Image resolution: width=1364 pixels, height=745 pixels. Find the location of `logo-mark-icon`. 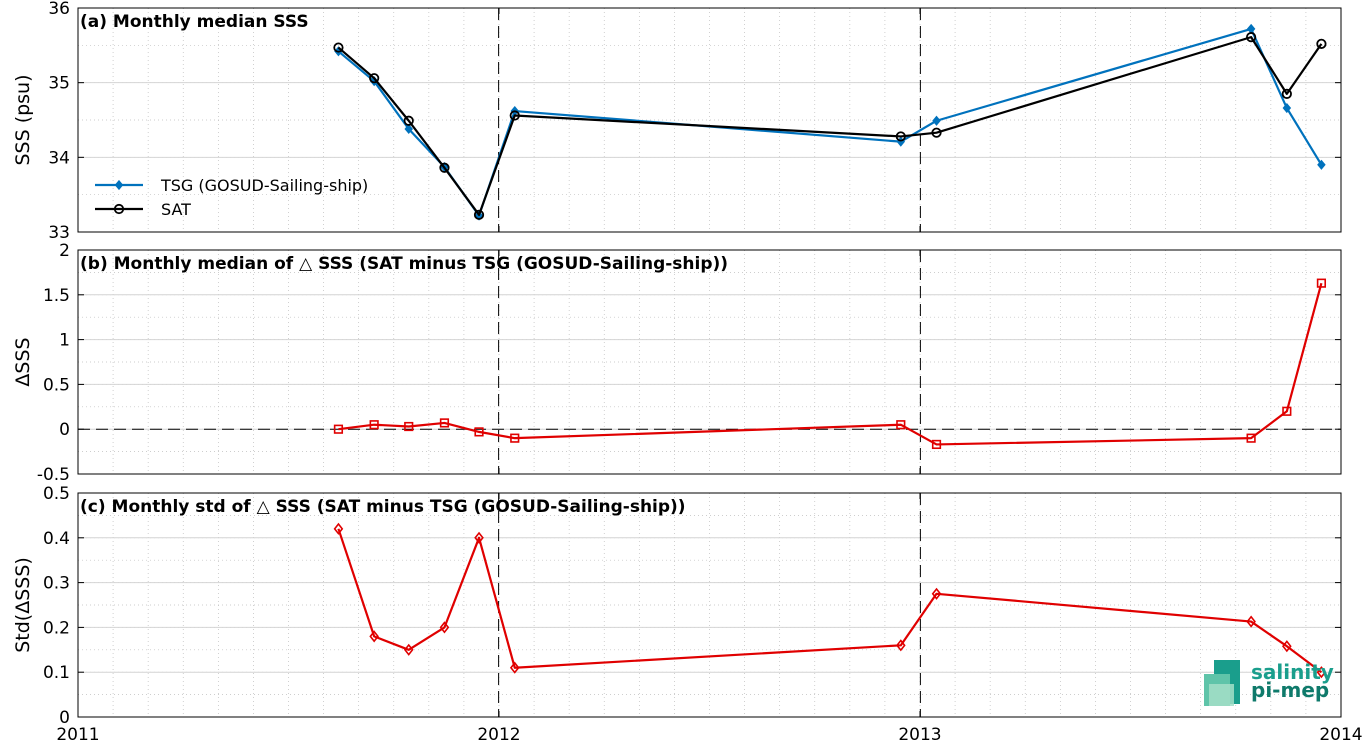

logo-mark-icon is located at coordinates (1222, 683).